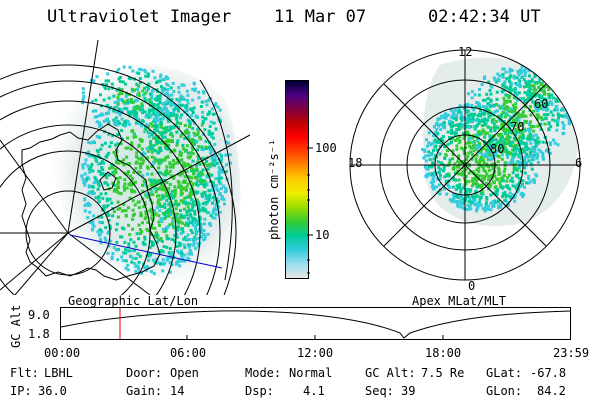  What do you see at coordinates (139, 17) in the screenshot?
I see `instrument-title: Ultraviolet Imager` at bounding box center [139, 17].